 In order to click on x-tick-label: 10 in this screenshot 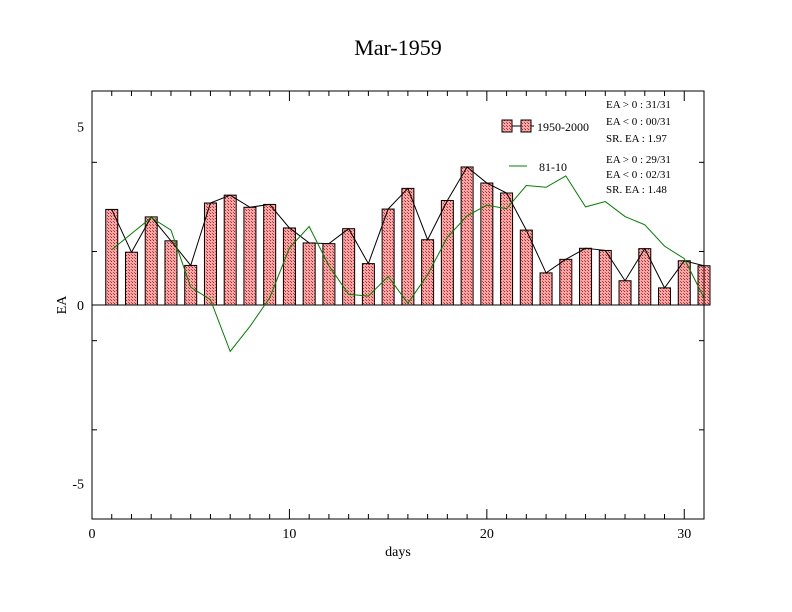, I will do `click(289, 534)`.